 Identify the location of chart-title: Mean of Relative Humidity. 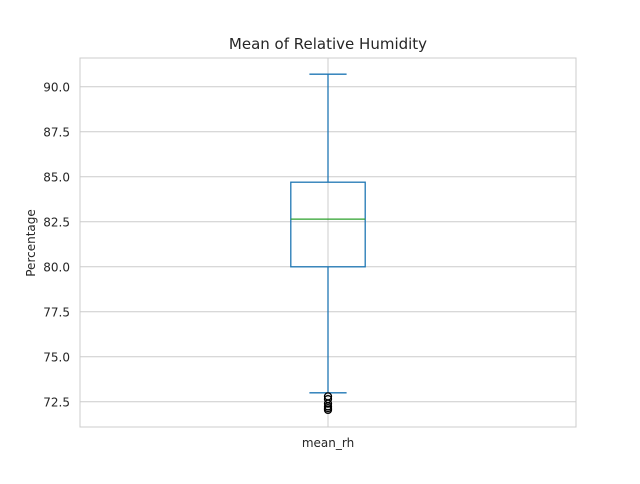
(328, 44).